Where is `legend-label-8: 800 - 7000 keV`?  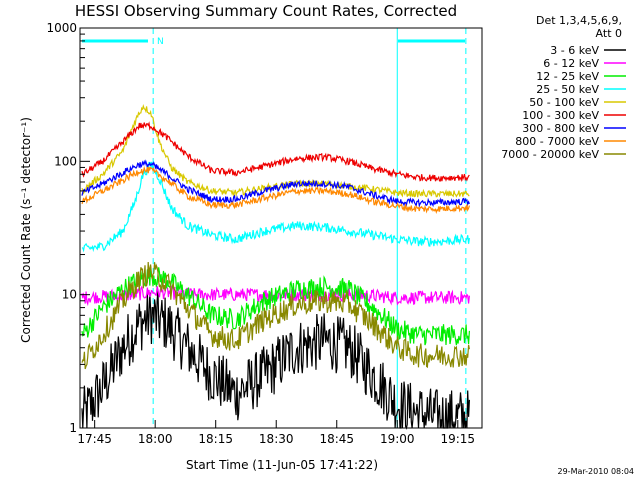 legend-label-8: 800 - 7000 keV is located at coordinates (557, 141).